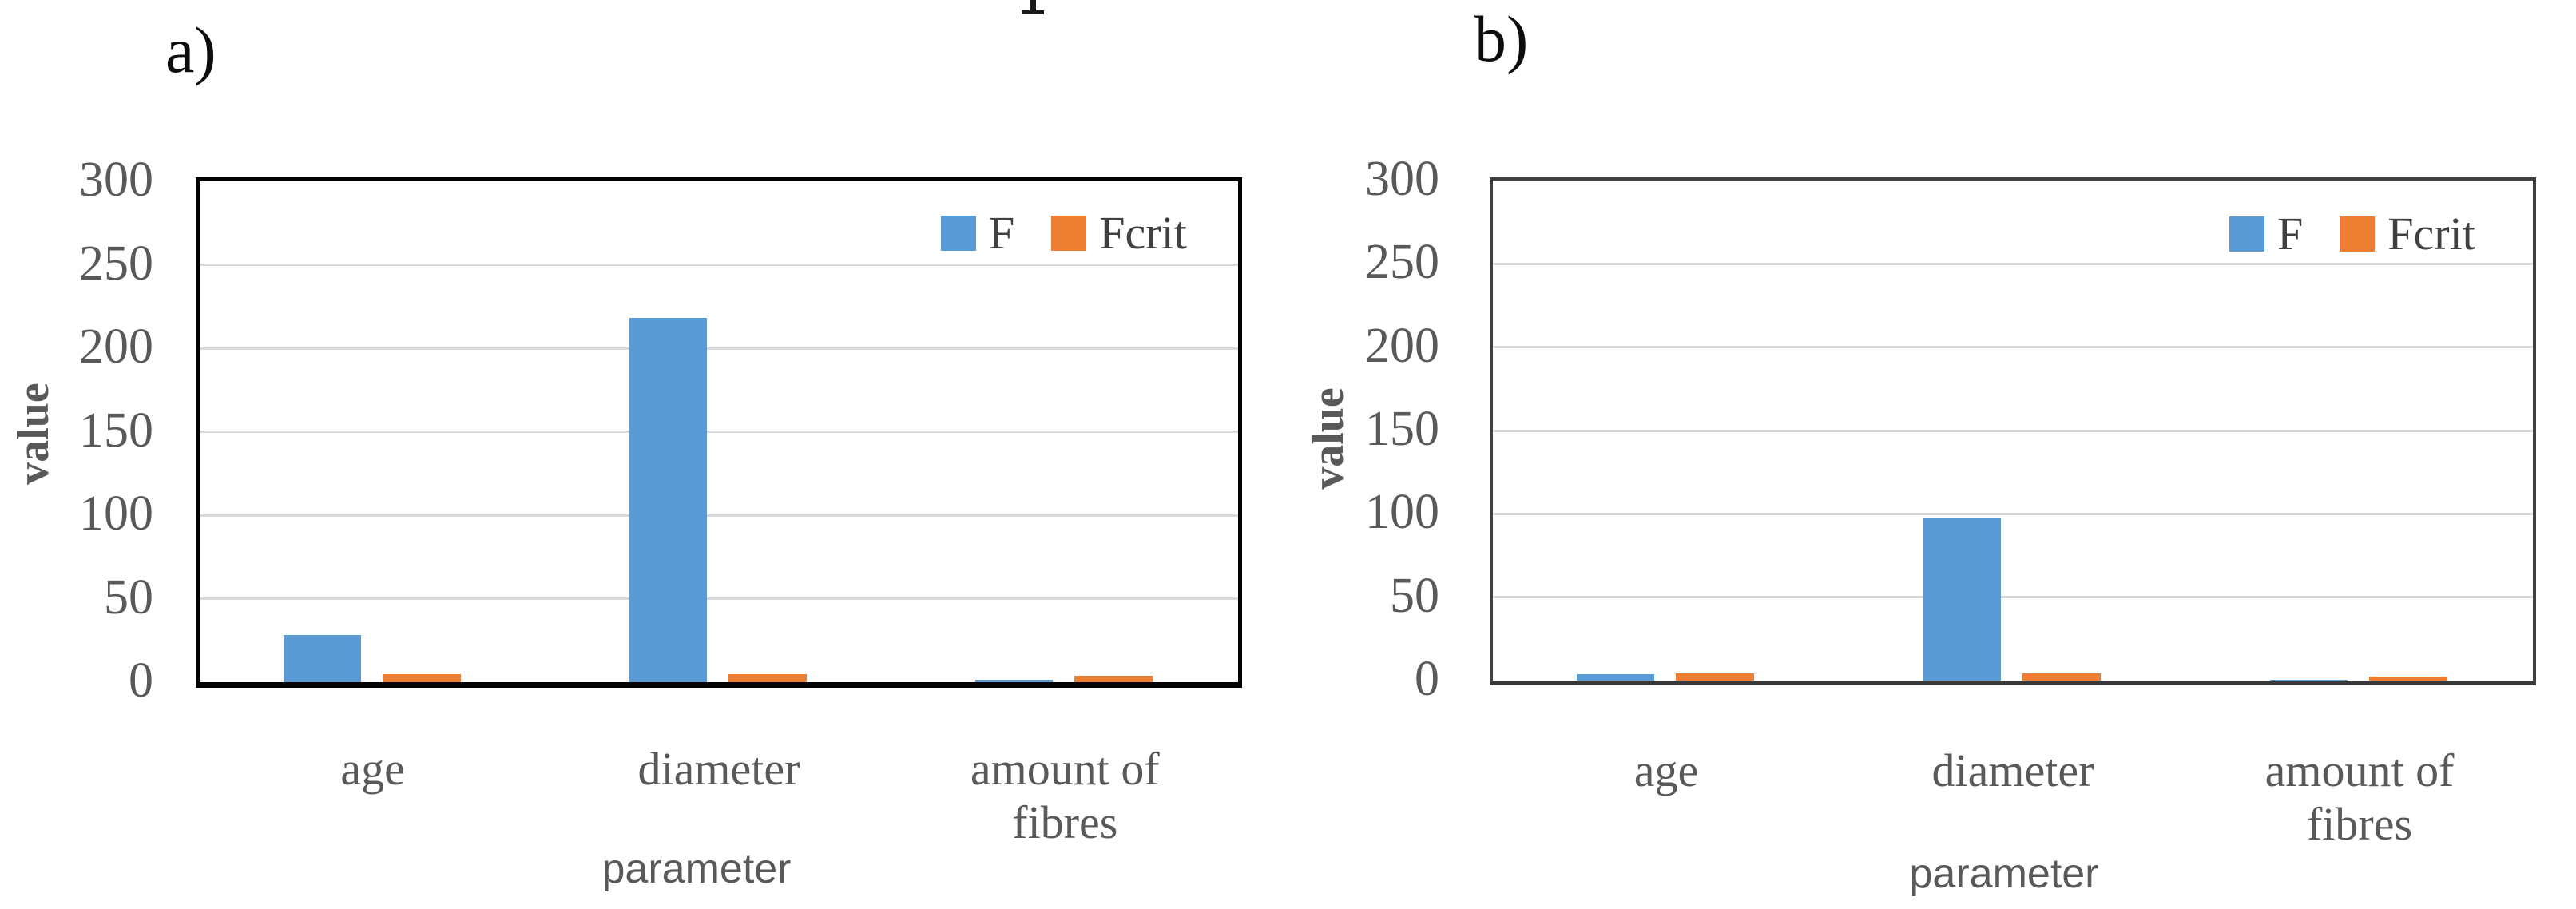 This screenshot has height=909, width=2576. I want to click on x-axis-title-b: parameter, so click(2004, 874).